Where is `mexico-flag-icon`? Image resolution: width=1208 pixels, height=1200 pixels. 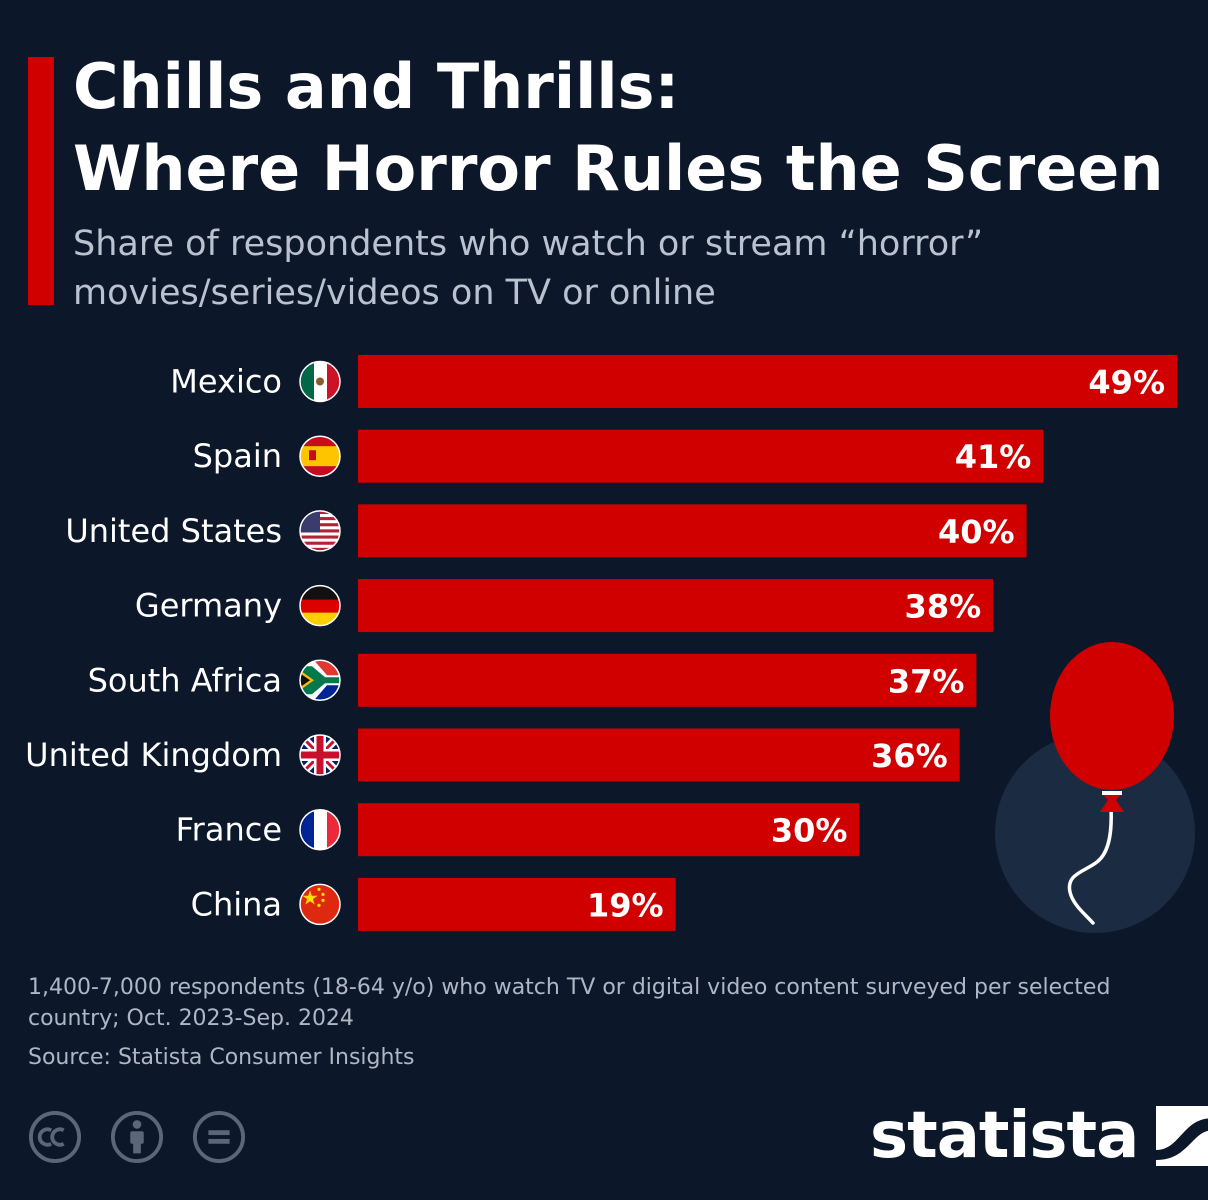
mexico-flag-icon is located at coordinates (320, 381).